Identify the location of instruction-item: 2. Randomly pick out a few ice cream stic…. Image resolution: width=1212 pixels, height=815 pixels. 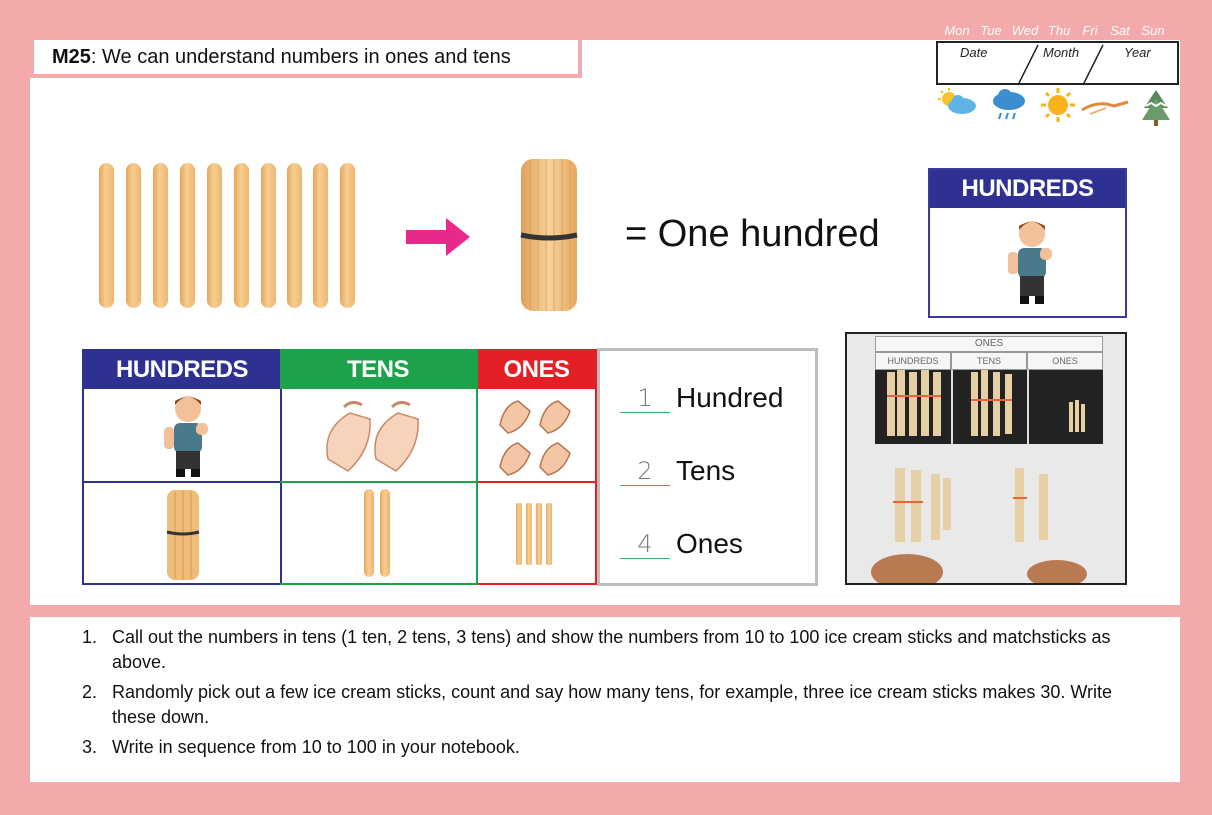
(613, 705).